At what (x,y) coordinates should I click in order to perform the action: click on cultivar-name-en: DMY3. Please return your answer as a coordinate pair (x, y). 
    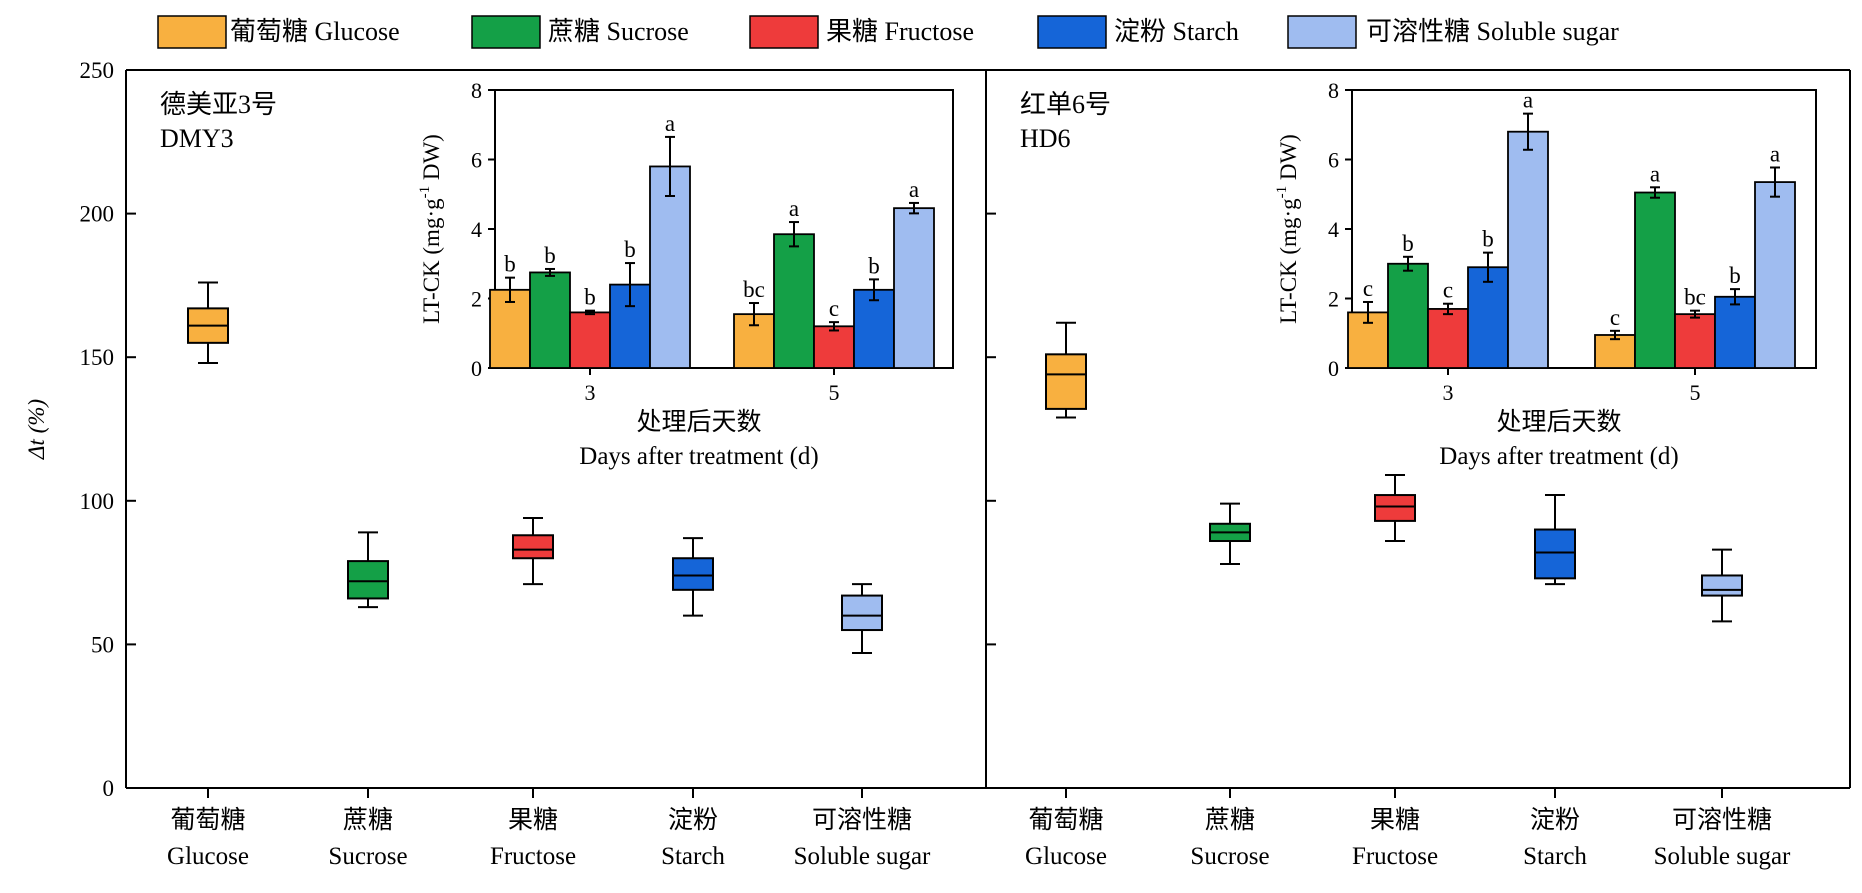
    Looking at the image, I should click on (197, 138).